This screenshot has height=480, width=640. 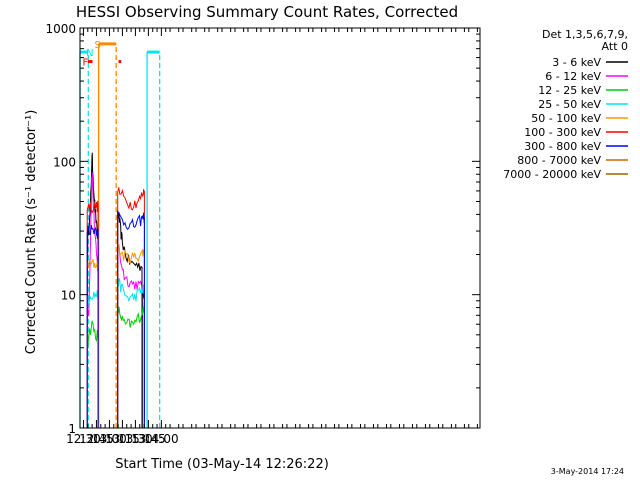 I want to click on legend-entry-label: 3 - 6 keV, so click(x=576, y=62).